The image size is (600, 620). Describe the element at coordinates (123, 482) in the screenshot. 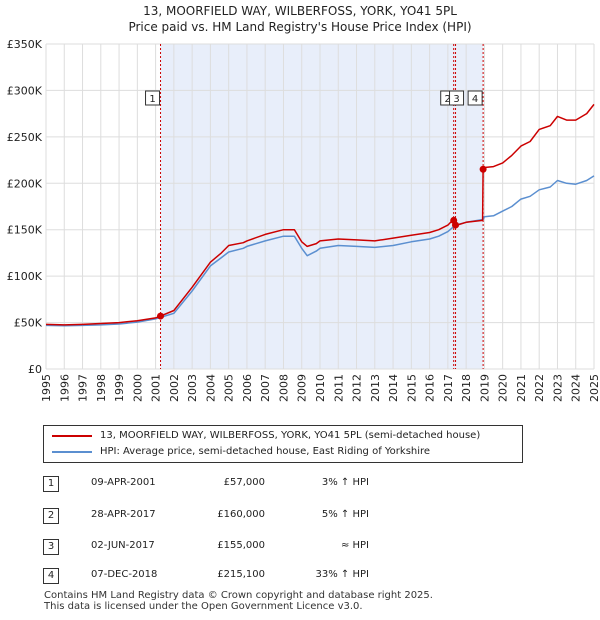

I see `transaction-date: 09-APR-2001` at that location.